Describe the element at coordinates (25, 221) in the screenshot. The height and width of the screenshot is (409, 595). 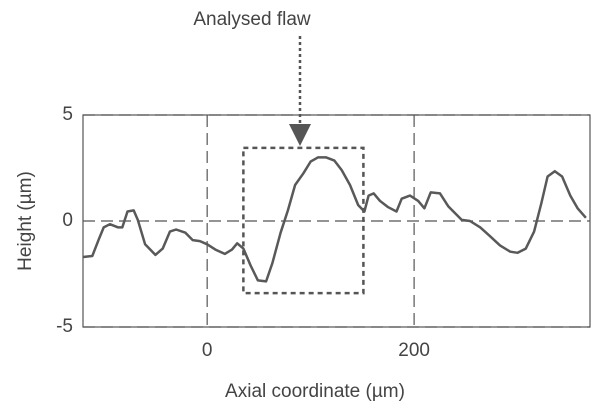
I see `y-axis-label: Height (µm)` at that location.